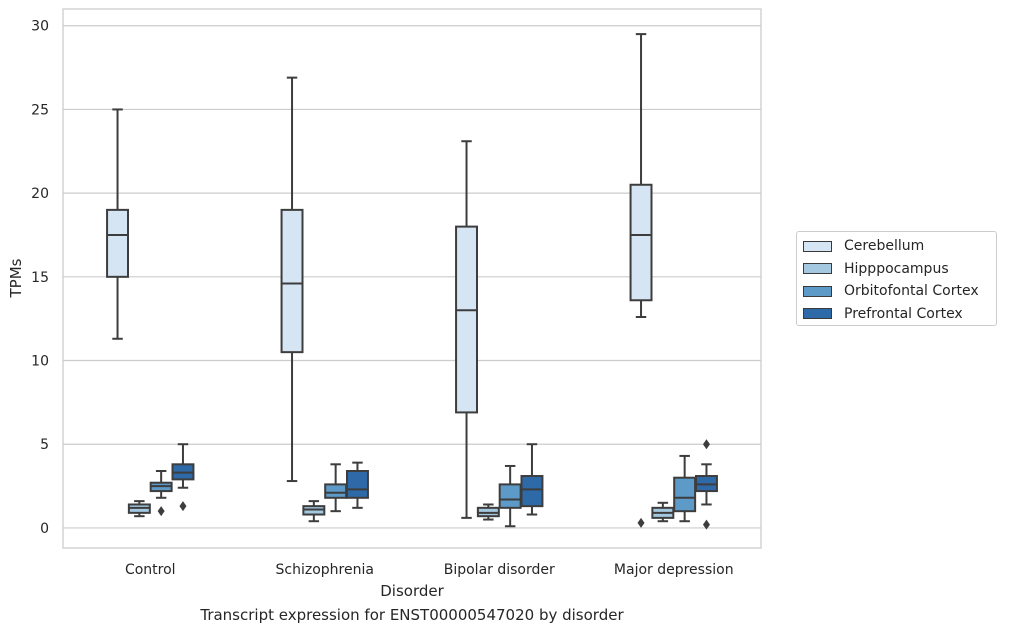  What do you see at coordinates (674, 570) in the screenshot?
I see `x-tick-label: Major depression` at bounding box center [674, 570].